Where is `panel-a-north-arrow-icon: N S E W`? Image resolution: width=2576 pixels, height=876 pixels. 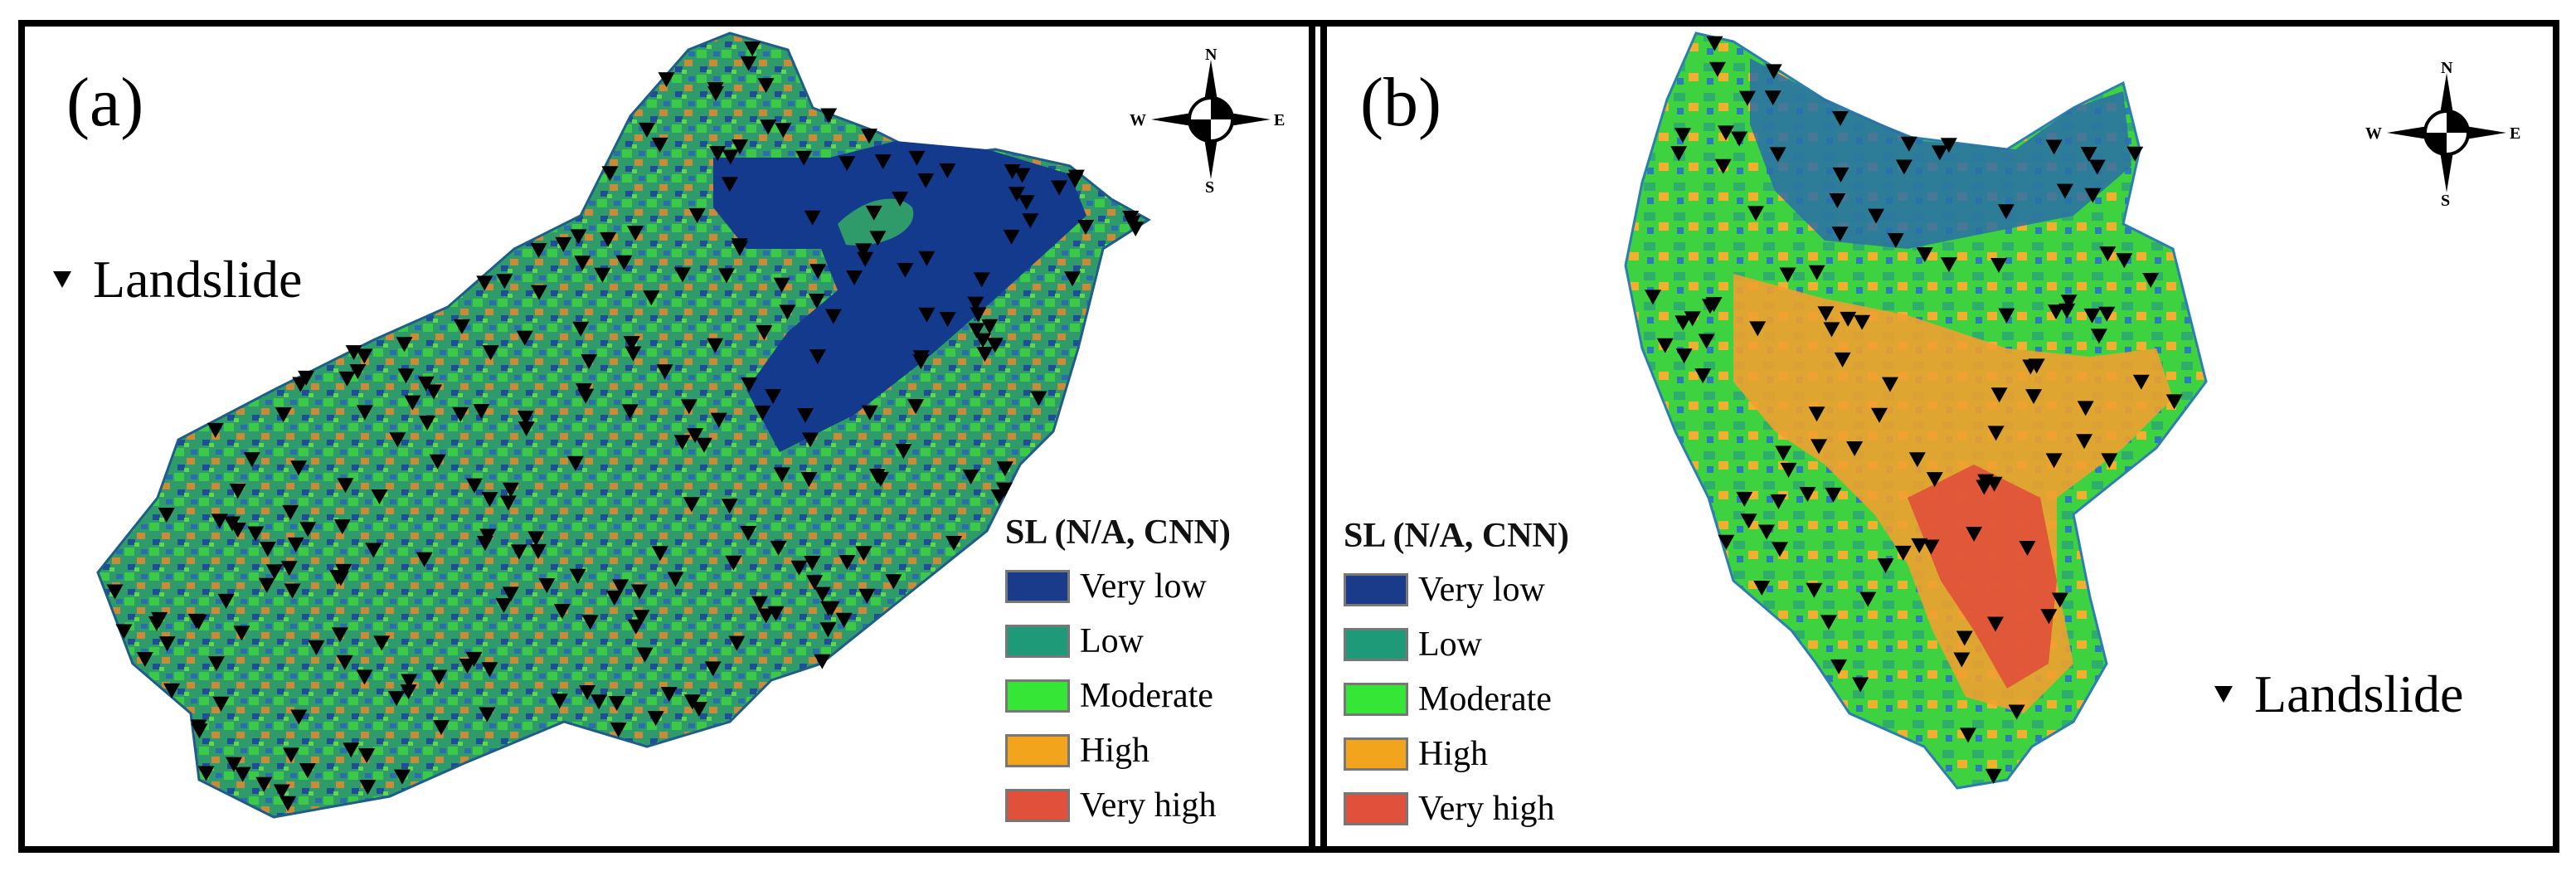
panel-a-north-arrow-icon: N S E W is located at coordinates (1207, 120).